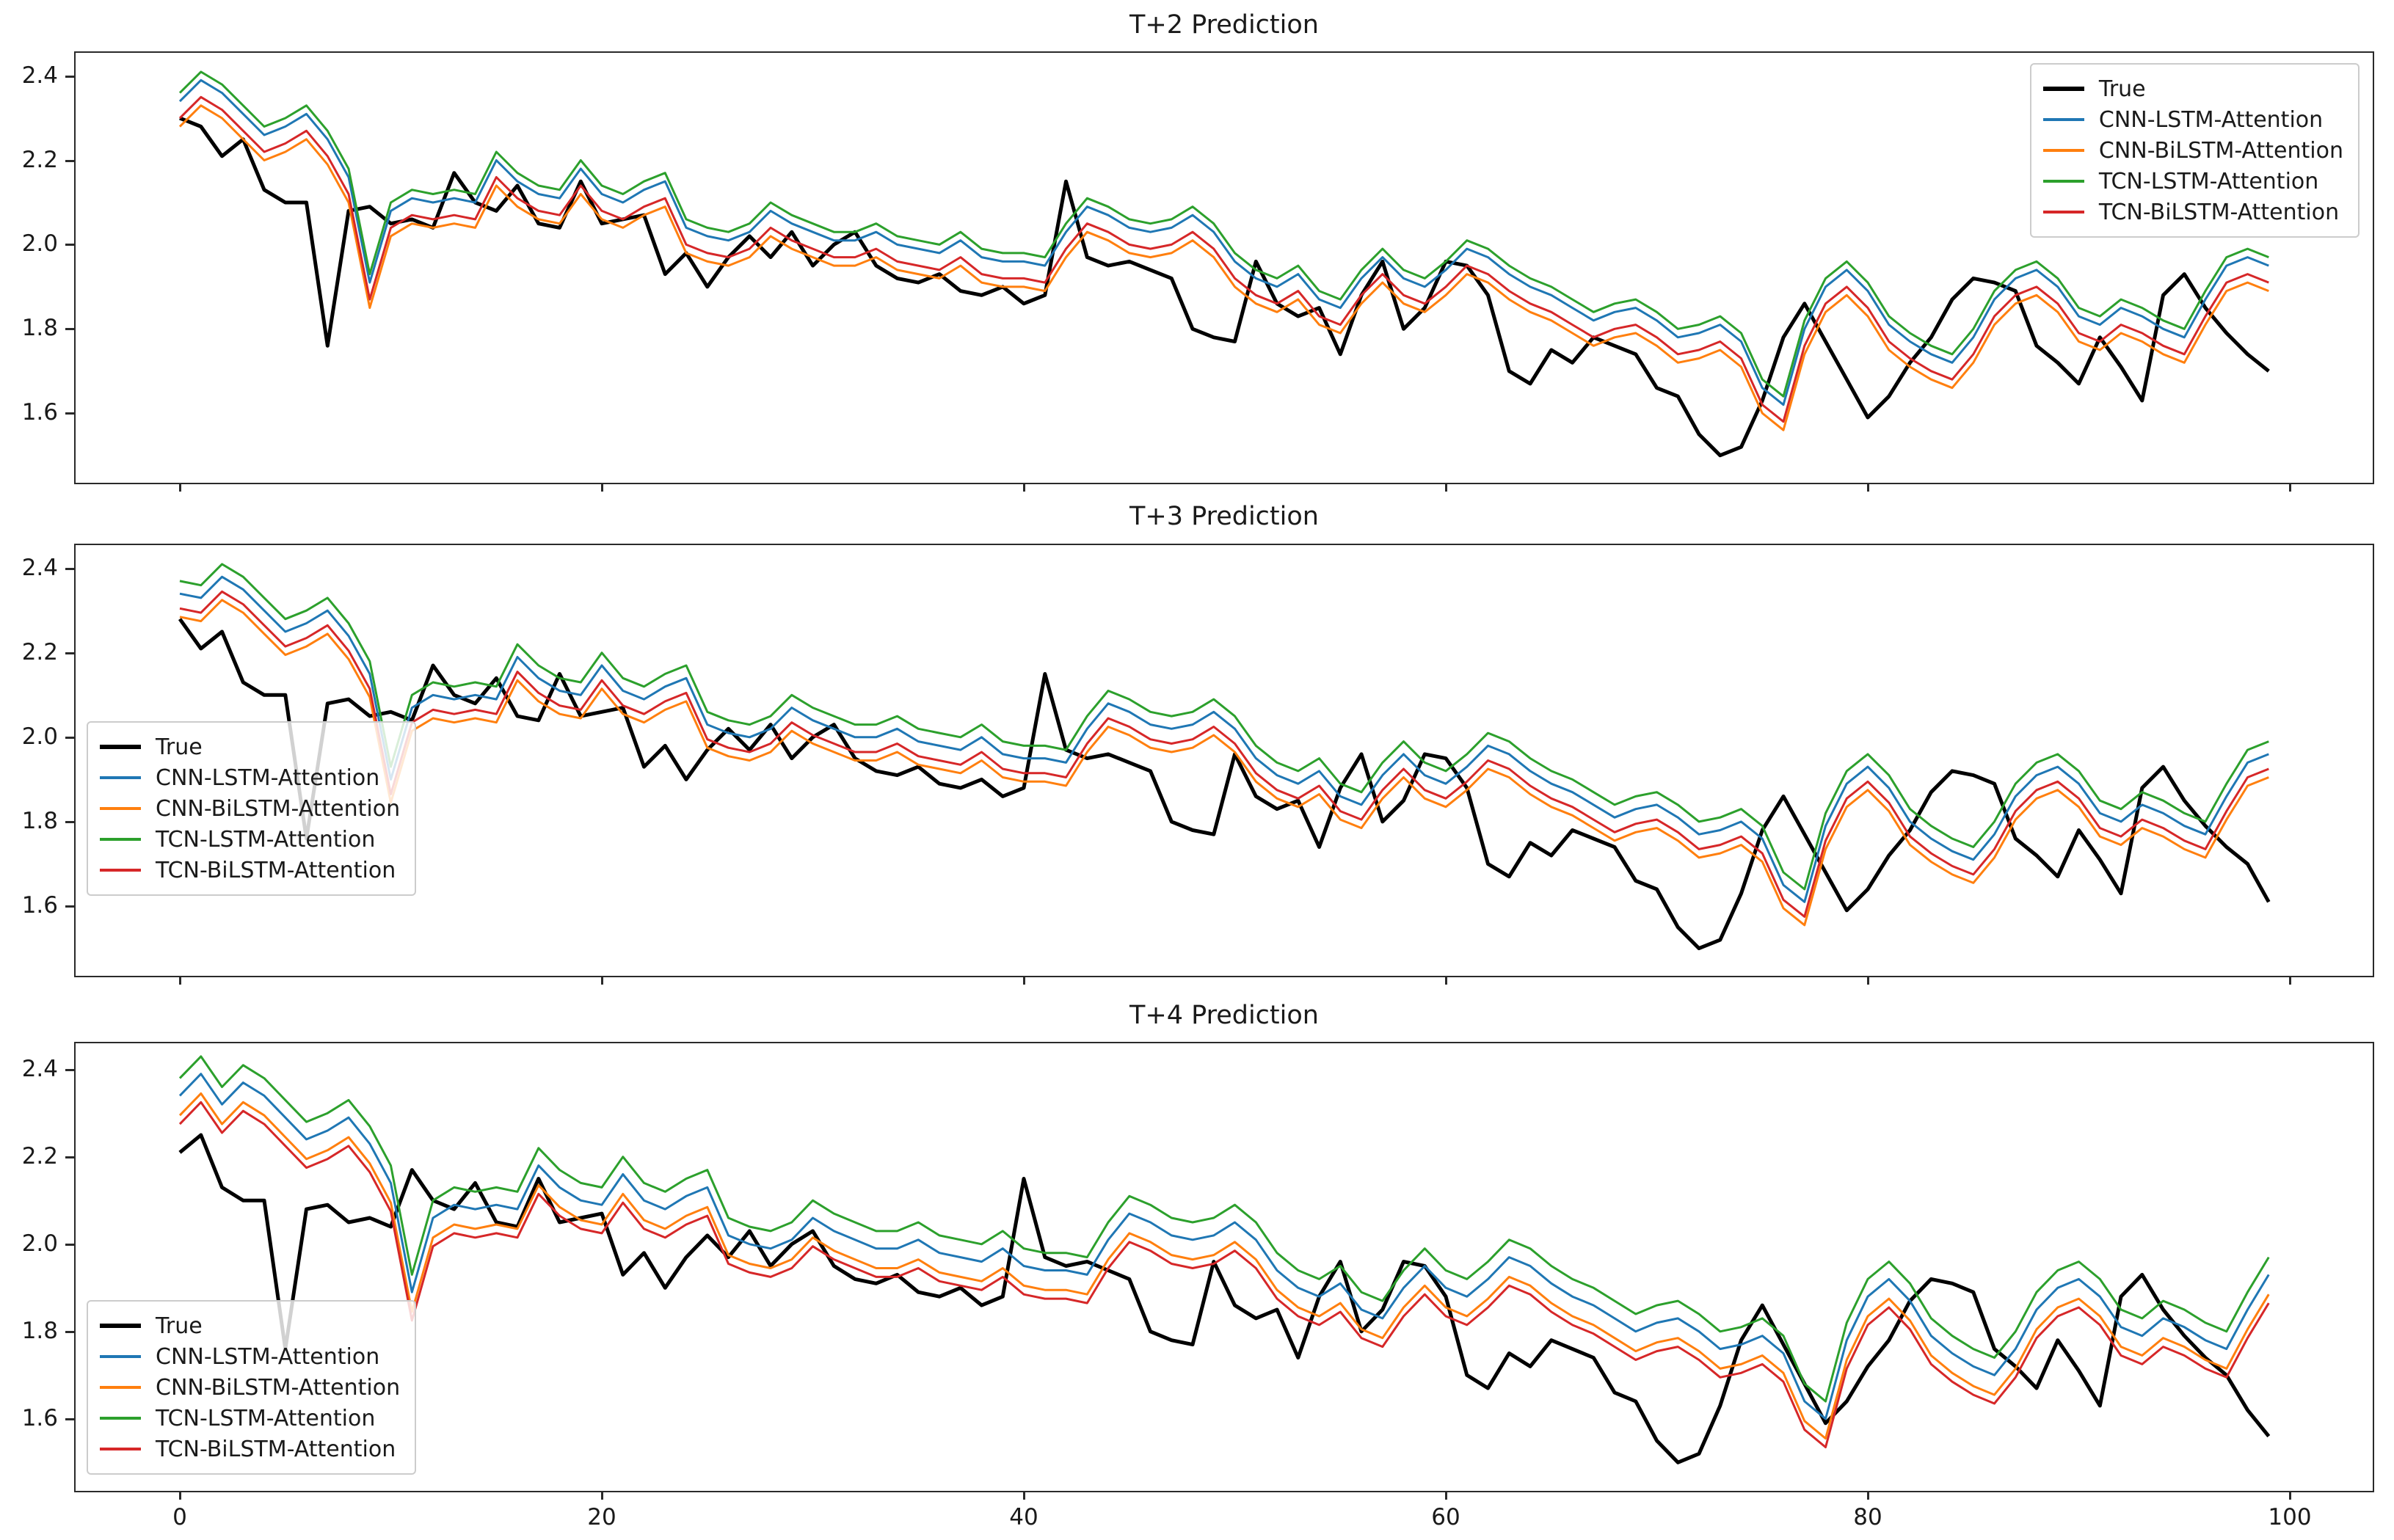 The height and width of the screenshot is (1540, 2394). Describe the element at coordinates (601, 1517) in the screenshot. I see `x-tick-label: 20` at that location.